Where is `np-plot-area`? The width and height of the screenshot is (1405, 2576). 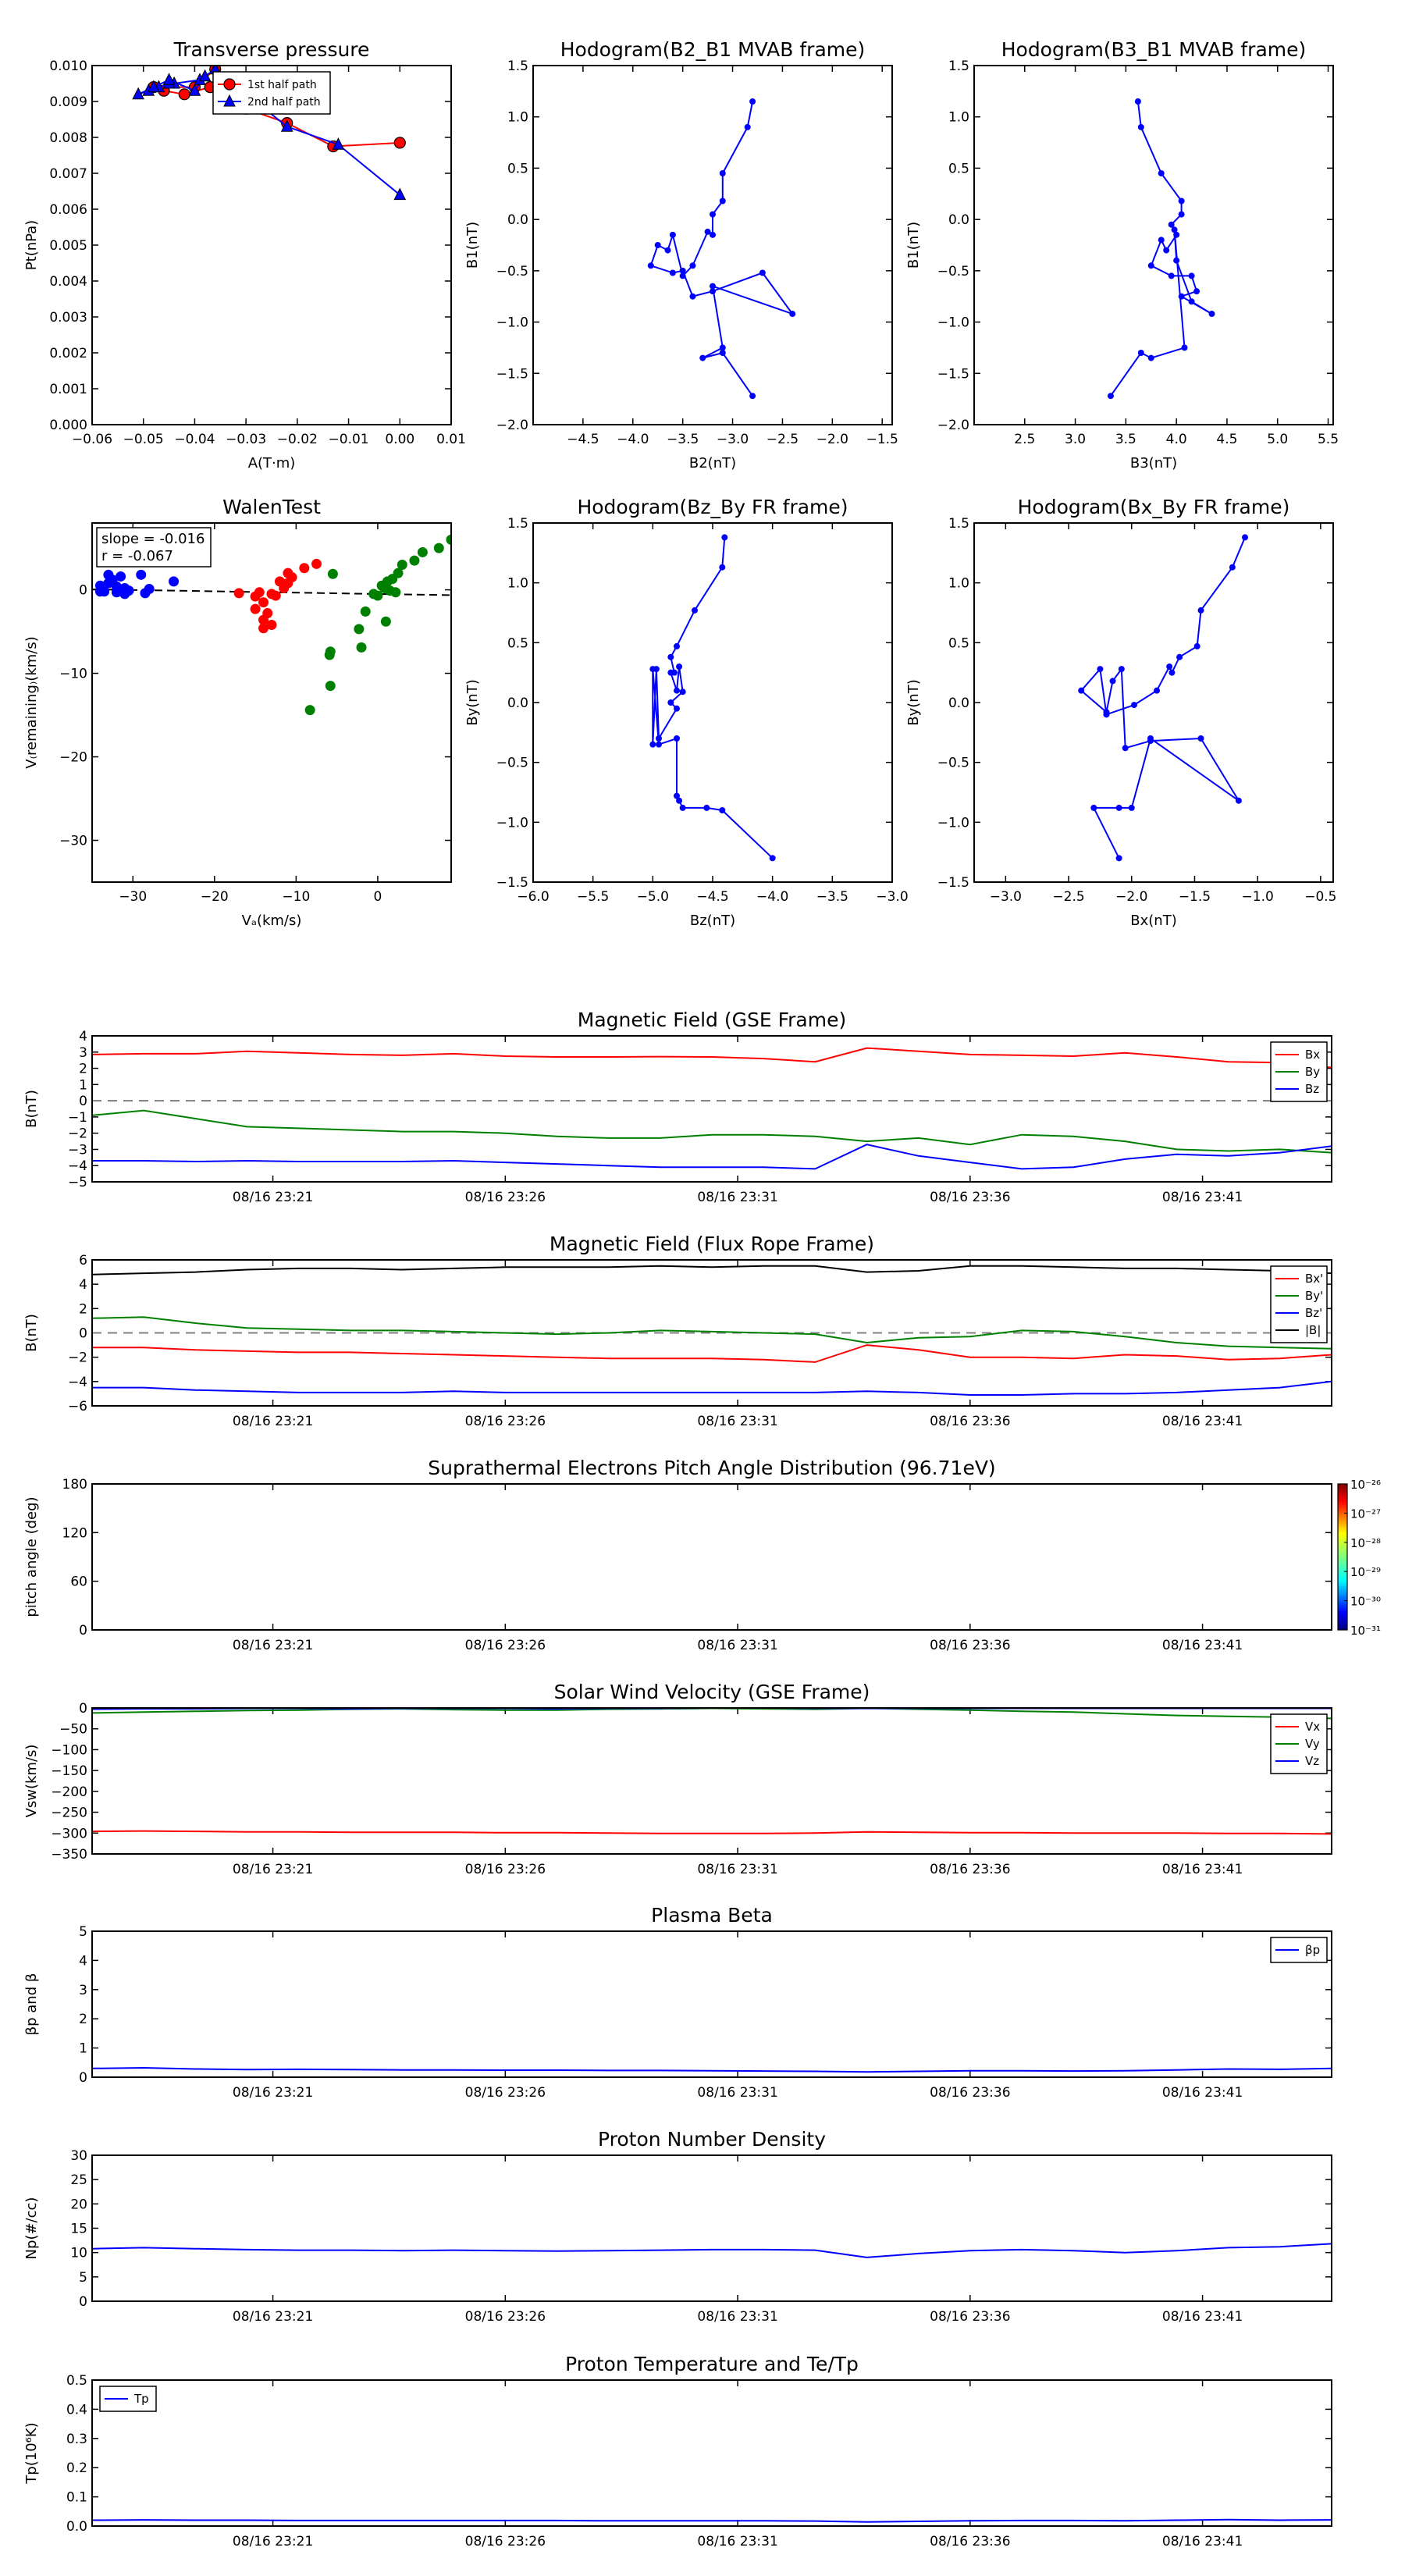
np-plot-area is located at coordinates (712, 2250).